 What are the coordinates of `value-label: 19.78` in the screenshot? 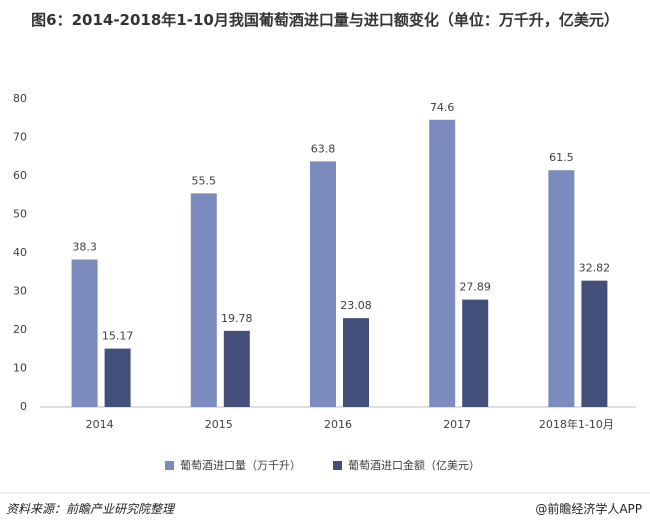 It's located at (237, 318).